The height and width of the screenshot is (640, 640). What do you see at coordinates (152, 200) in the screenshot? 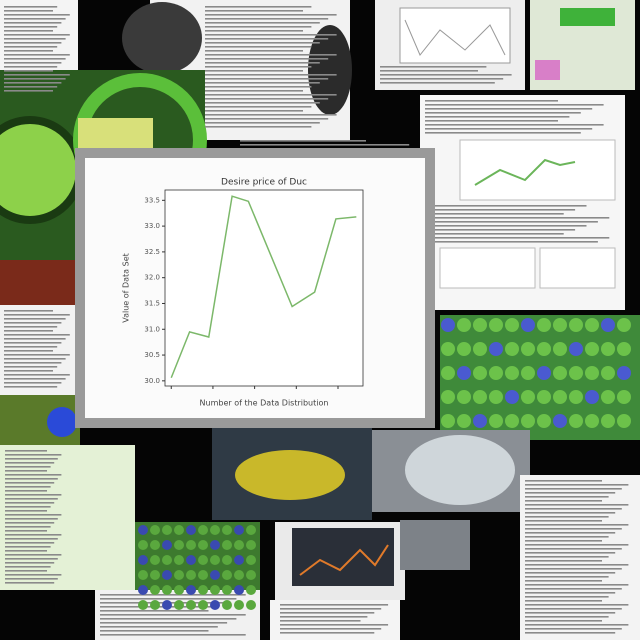
I see `y-tick-label: 33.5` at bounding box center [152, 200].